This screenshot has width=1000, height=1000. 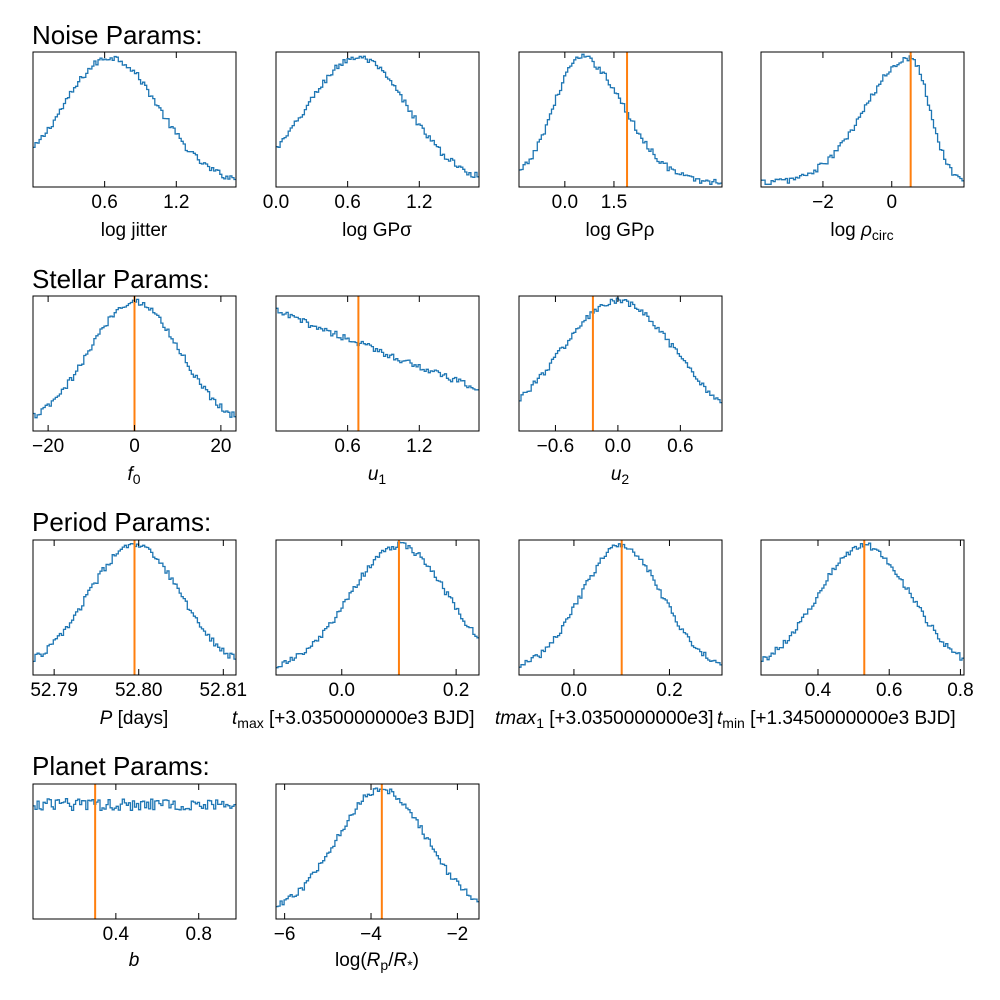 I want to click on group-title-stellar: Stellar Params:, so click(x=121, y=279).